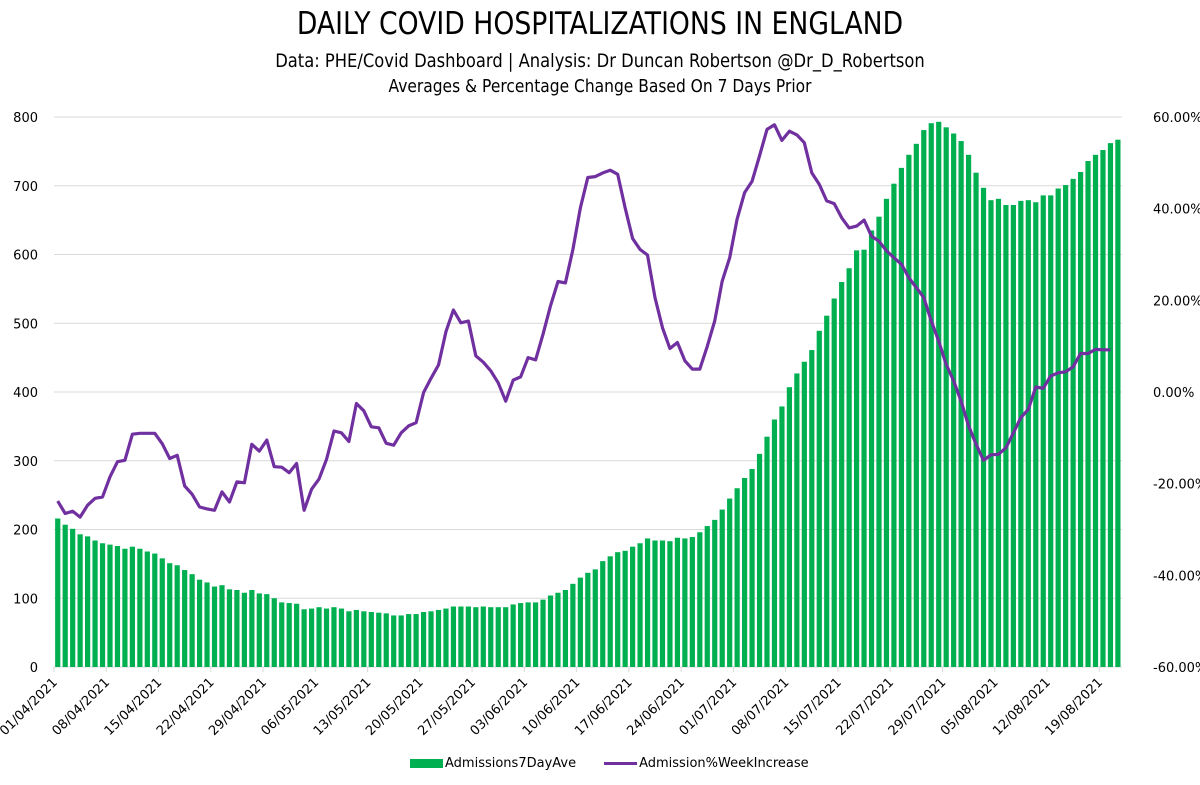 Image resolution: width=1200 pixels, height=785 pixels. I want to click on legend-swatch-bar, so click(426, 763).